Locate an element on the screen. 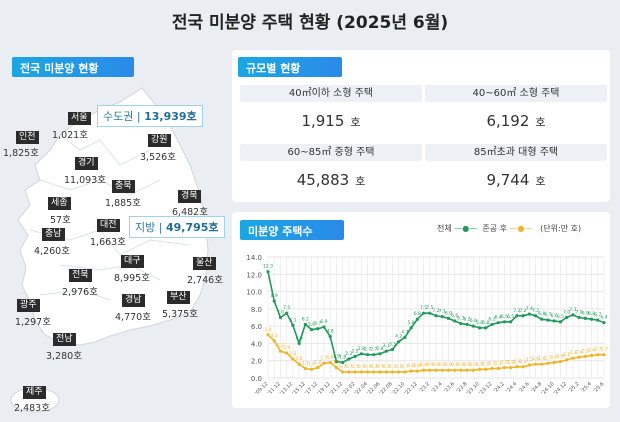  size-cell: 85㎡초과 대형 주택 9,744 호 is located at coordinates (516, 166).